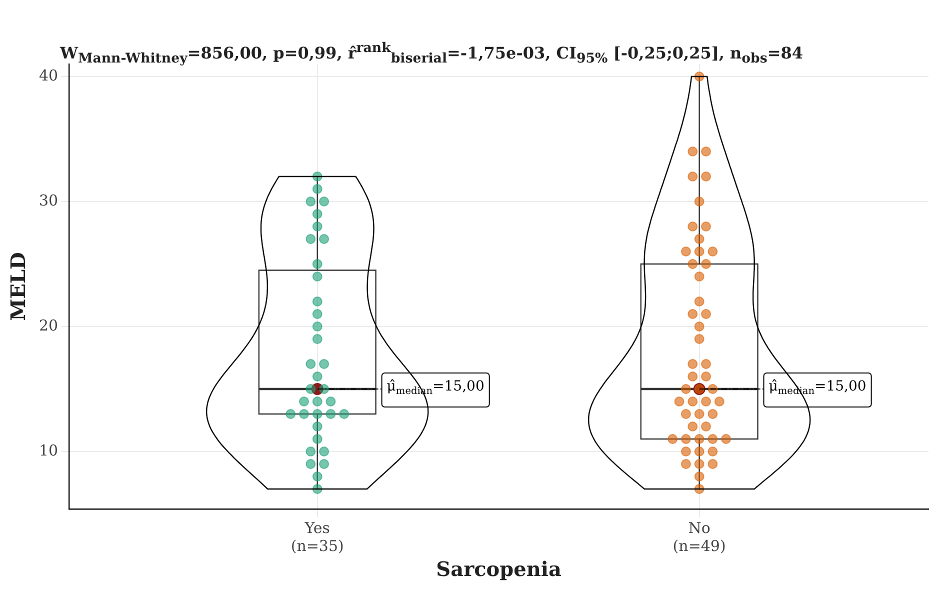 The width and height of the screenshot is (941, 590). I want to click on x-tick-label: No (n=49), so click(699, 536).